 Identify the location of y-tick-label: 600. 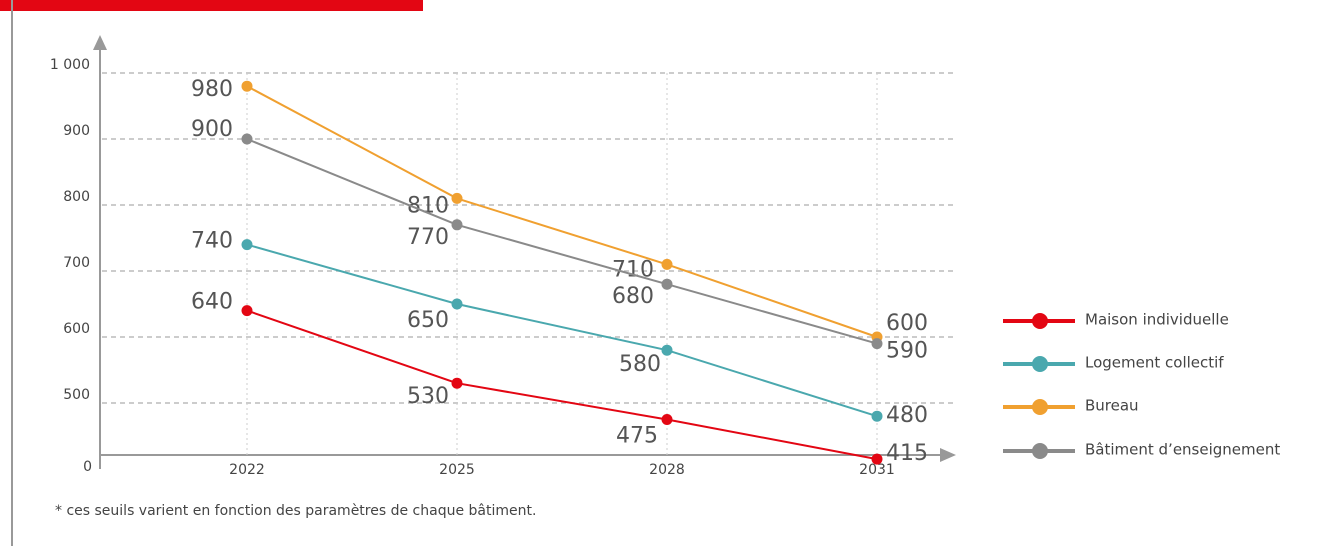
(76, 329).